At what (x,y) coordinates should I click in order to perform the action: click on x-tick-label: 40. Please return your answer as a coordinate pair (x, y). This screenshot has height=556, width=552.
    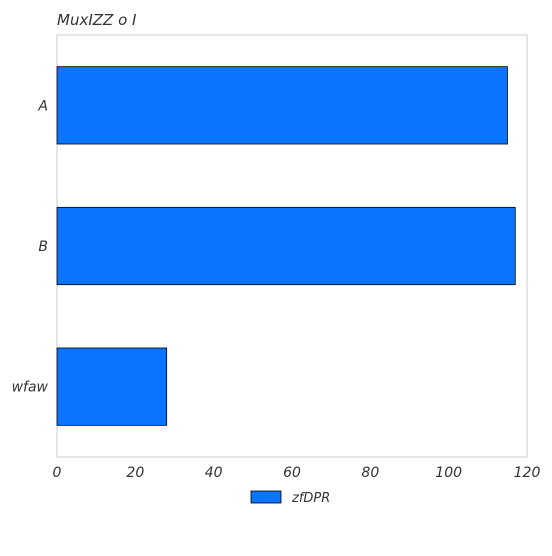
    Looking at the image, I should click on (214, 473).